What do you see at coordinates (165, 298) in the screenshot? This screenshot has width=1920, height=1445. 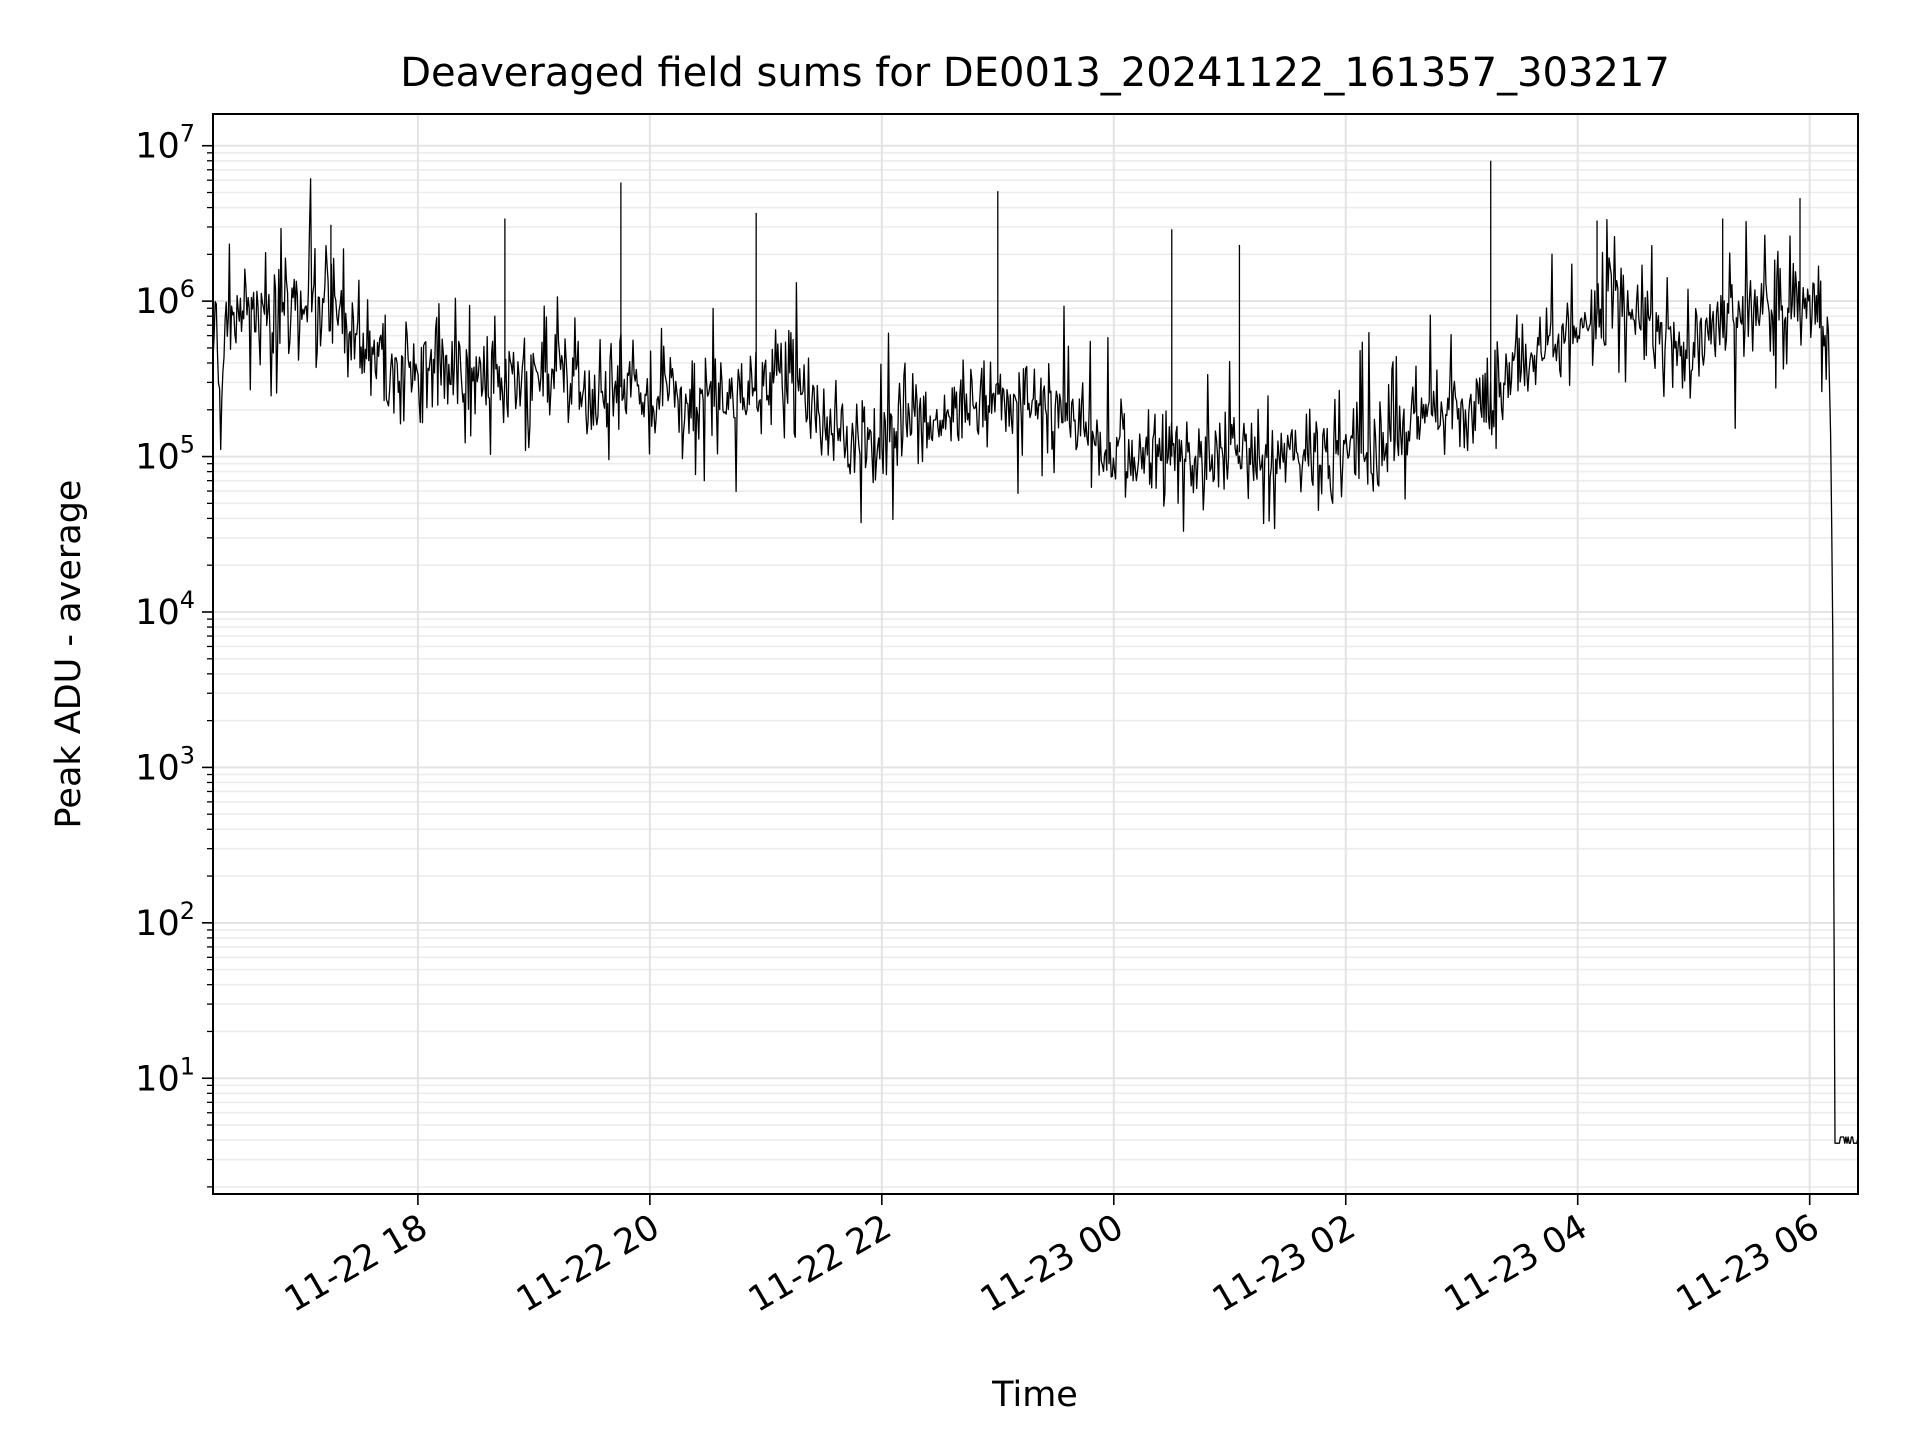 I see `y-tick-label: 10⁶` at bounding box center [165, 298].